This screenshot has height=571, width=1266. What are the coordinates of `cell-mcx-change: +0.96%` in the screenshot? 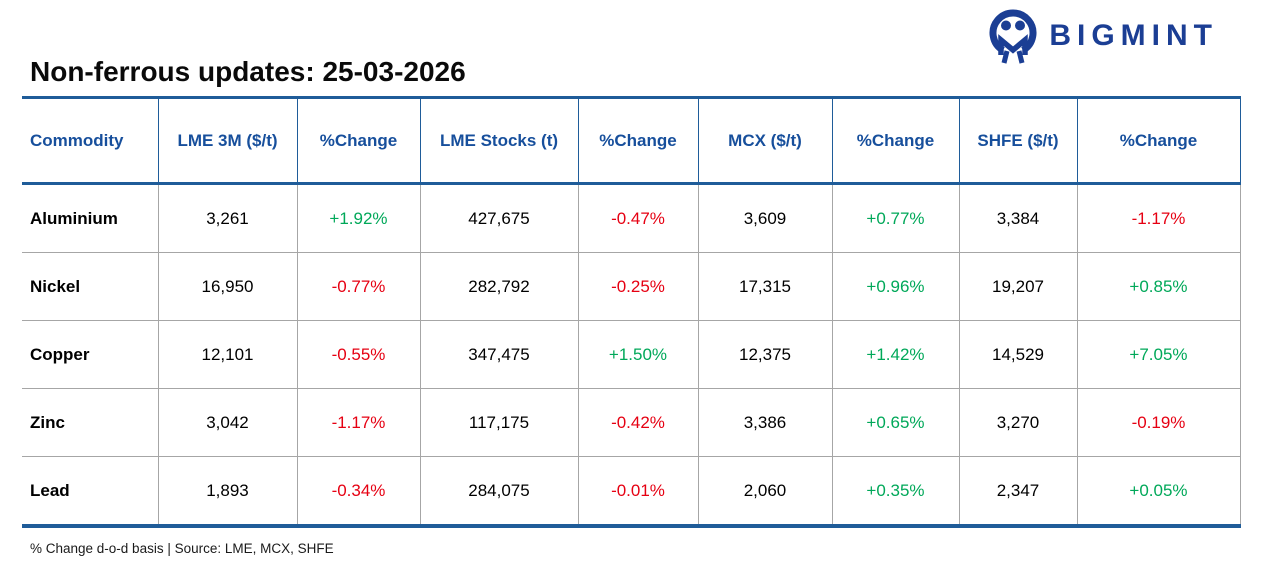 It's located at (895, 286).